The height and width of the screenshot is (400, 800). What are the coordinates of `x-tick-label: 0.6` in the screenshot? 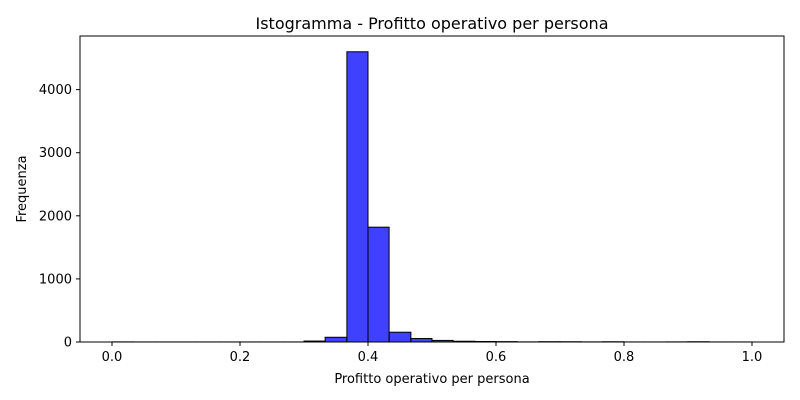 It's located at (496, 357).